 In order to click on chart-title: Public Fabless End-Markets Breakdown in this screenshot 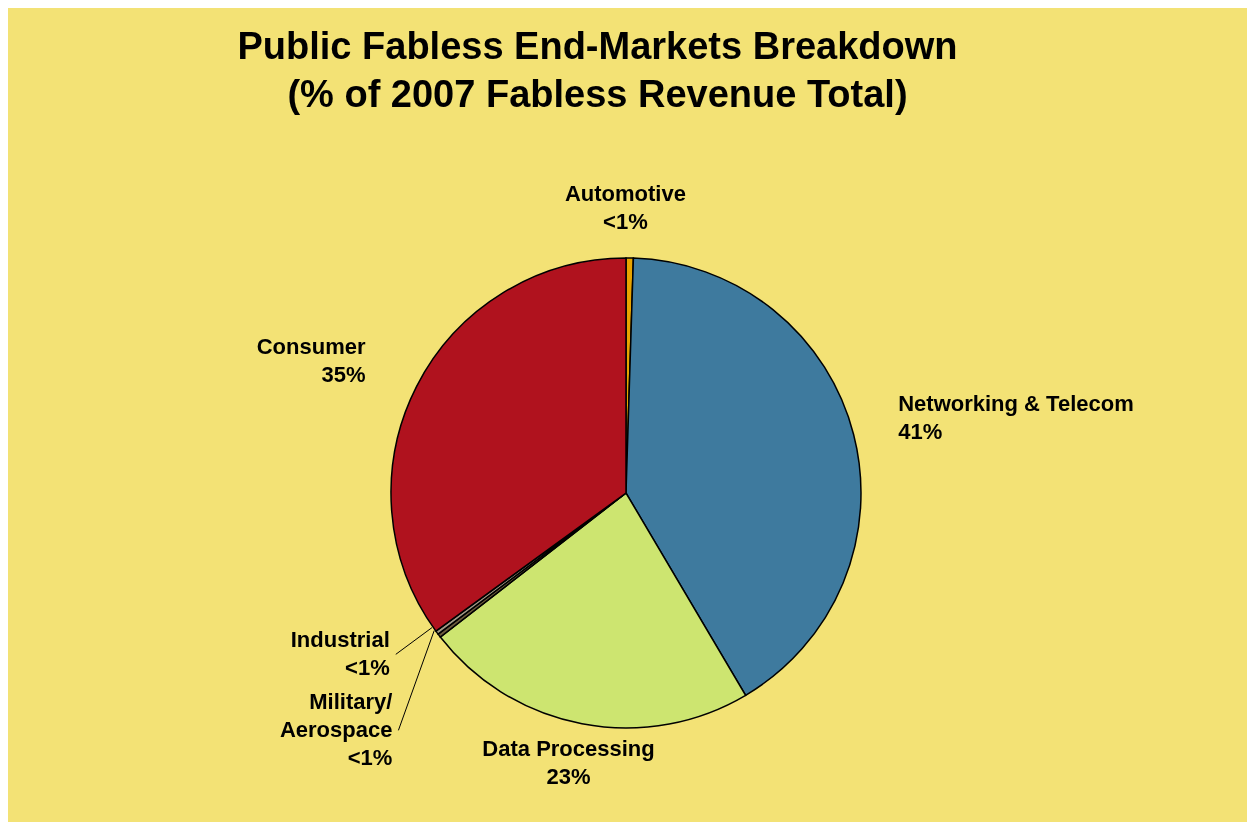, I will do `click(597, 46)`.